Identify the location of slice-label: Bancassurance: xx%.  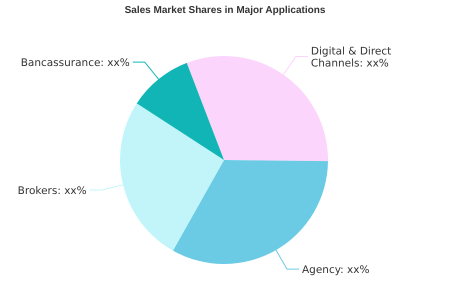
(75, 63).